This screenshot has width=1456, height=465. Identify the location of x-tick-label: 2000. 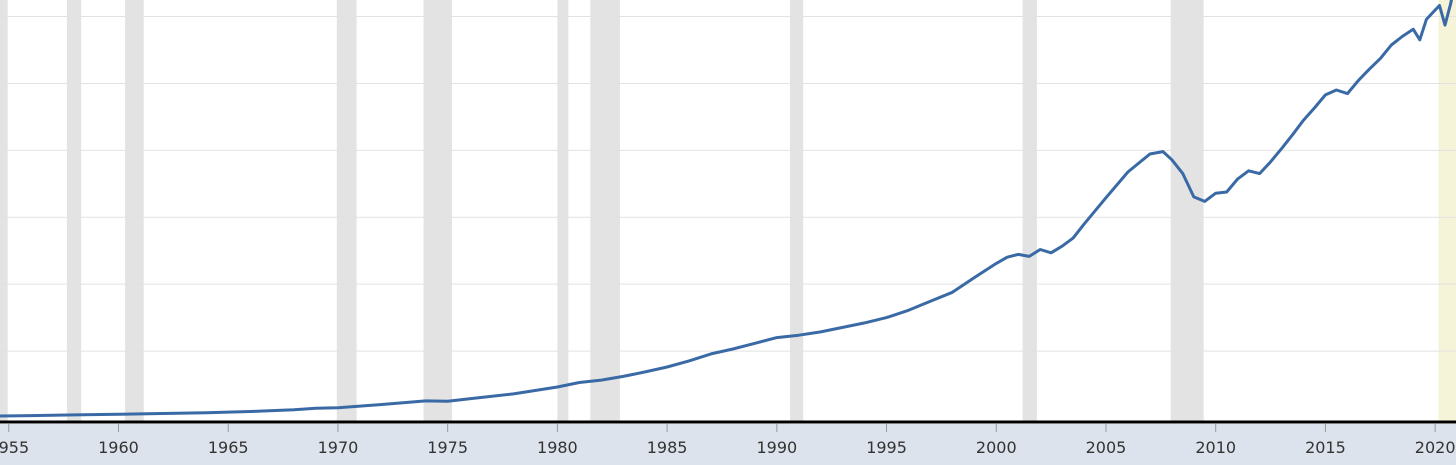
(996, 447).